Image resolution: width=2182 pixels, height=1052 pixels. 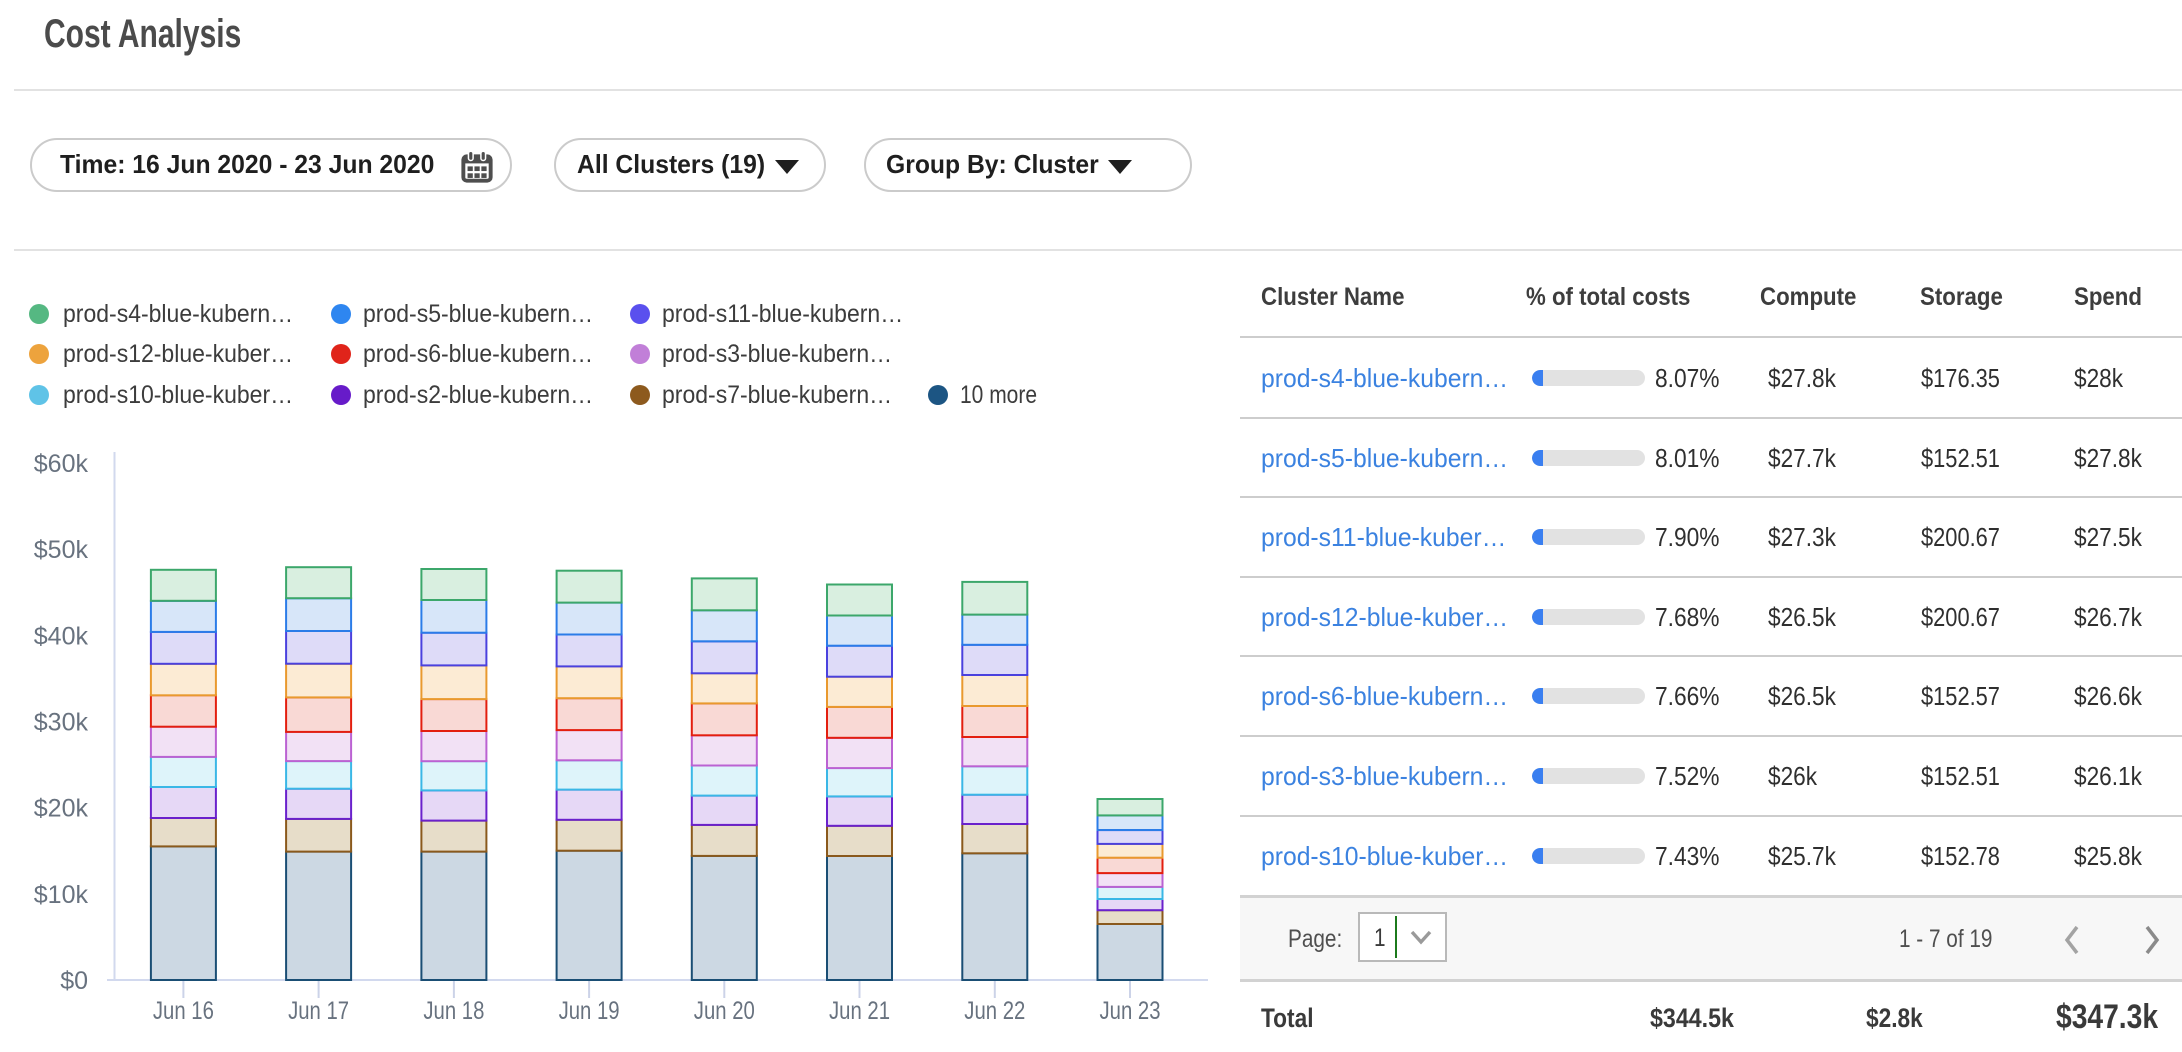 What do you see at coordinates (61, 809) in the screenshot?
I see `svg-text: $20k` at bounding box center [61, 809].